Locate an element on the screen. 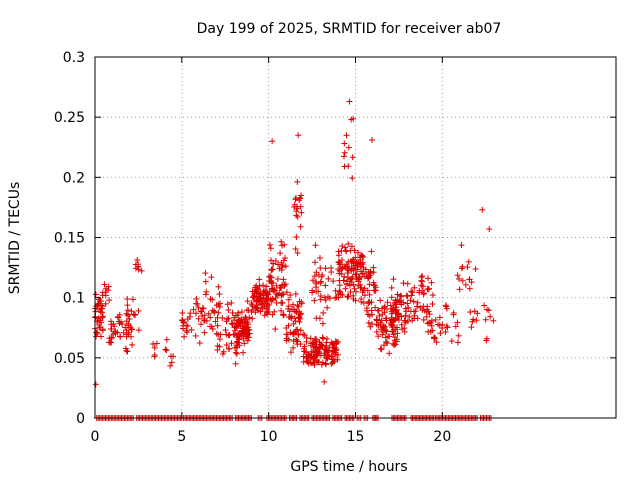 The width and height of the screenshot is (640, 480). y-tick-label: 0.1 is located at coordinates (74, 299).